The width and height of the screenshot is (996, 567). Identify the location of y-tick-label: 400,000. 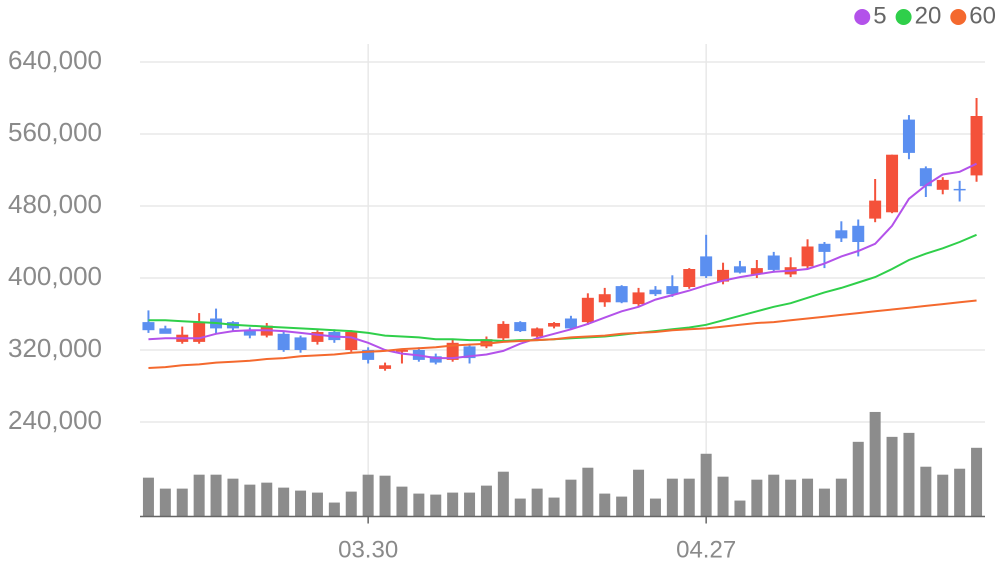
(55, 276).